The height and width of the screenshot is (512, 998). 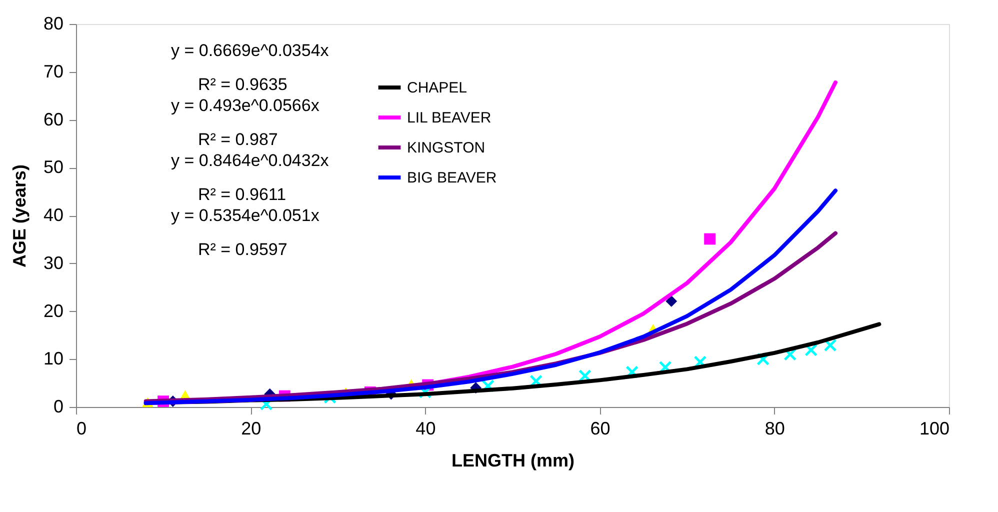 I want to click on annotation: y = 0.6669e^0.0354x, so click(x=250, y=50).